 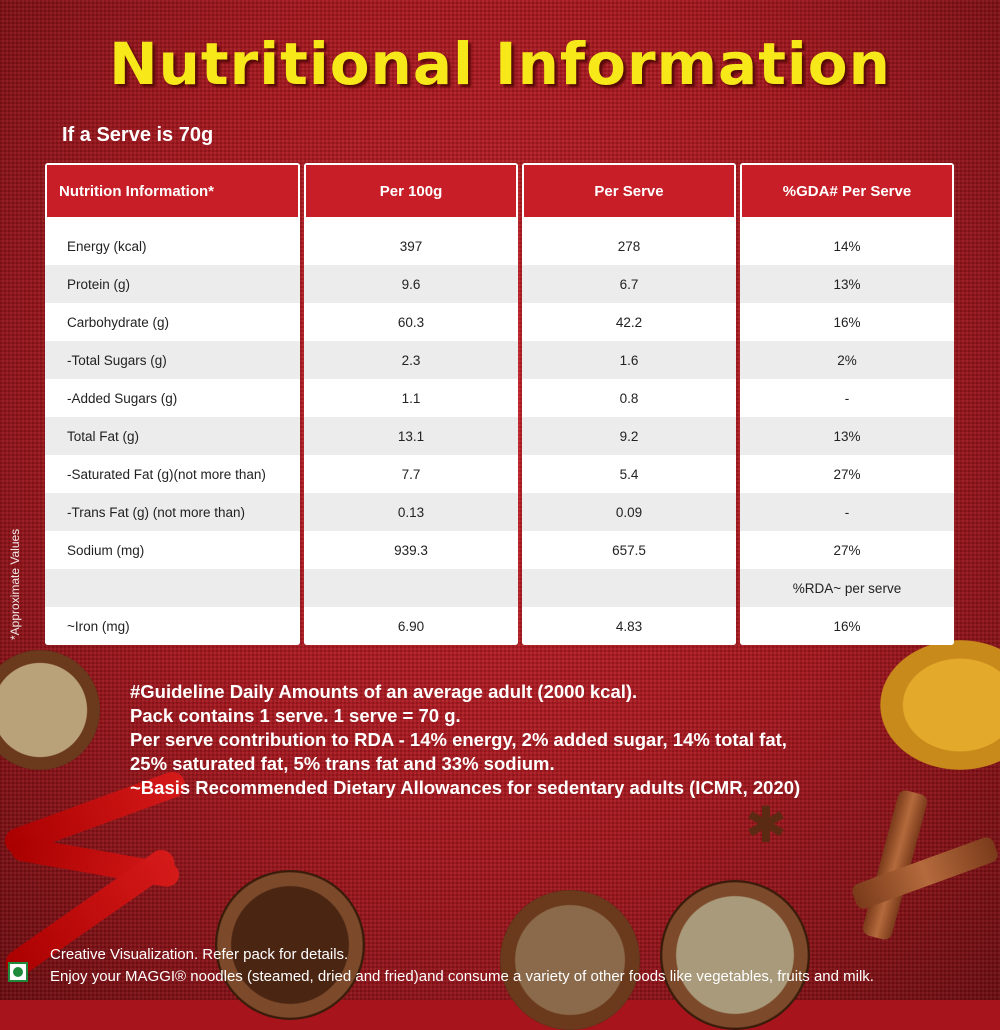 What do you see at coordinates (629, 360) in the screenshot?
I see `table-cell: 1.6` at bounding box center [629, 360].